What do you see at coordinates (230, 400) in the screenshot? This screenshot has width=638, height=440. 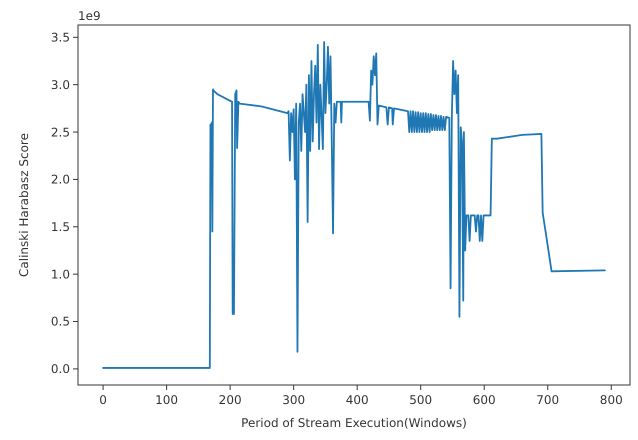 I see `x-tick-label: 200` at bounding box center [230, 400].